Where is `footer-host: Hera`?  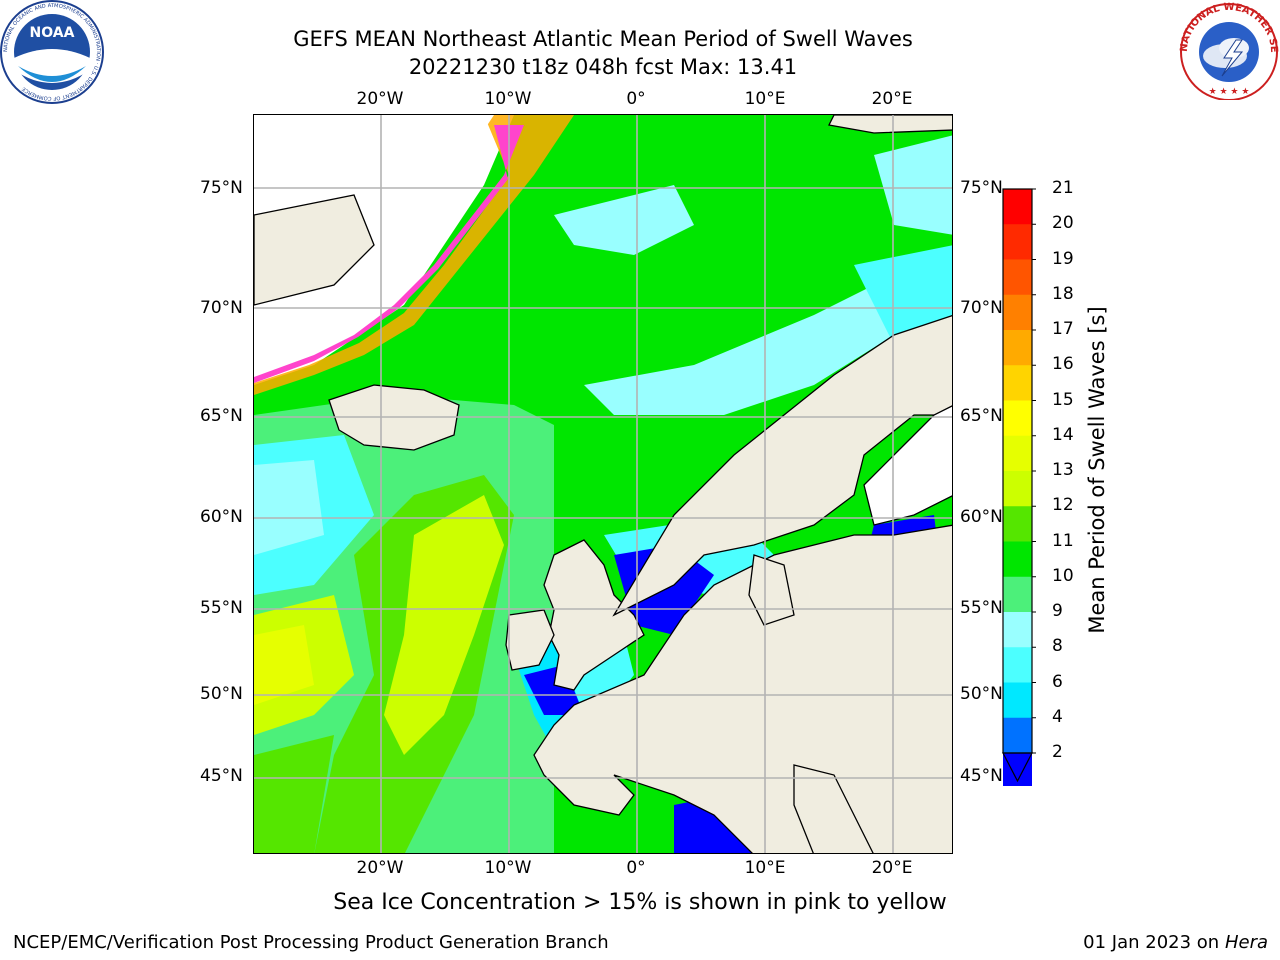
footer-host: Hera is located at coordinates (1246, 942).